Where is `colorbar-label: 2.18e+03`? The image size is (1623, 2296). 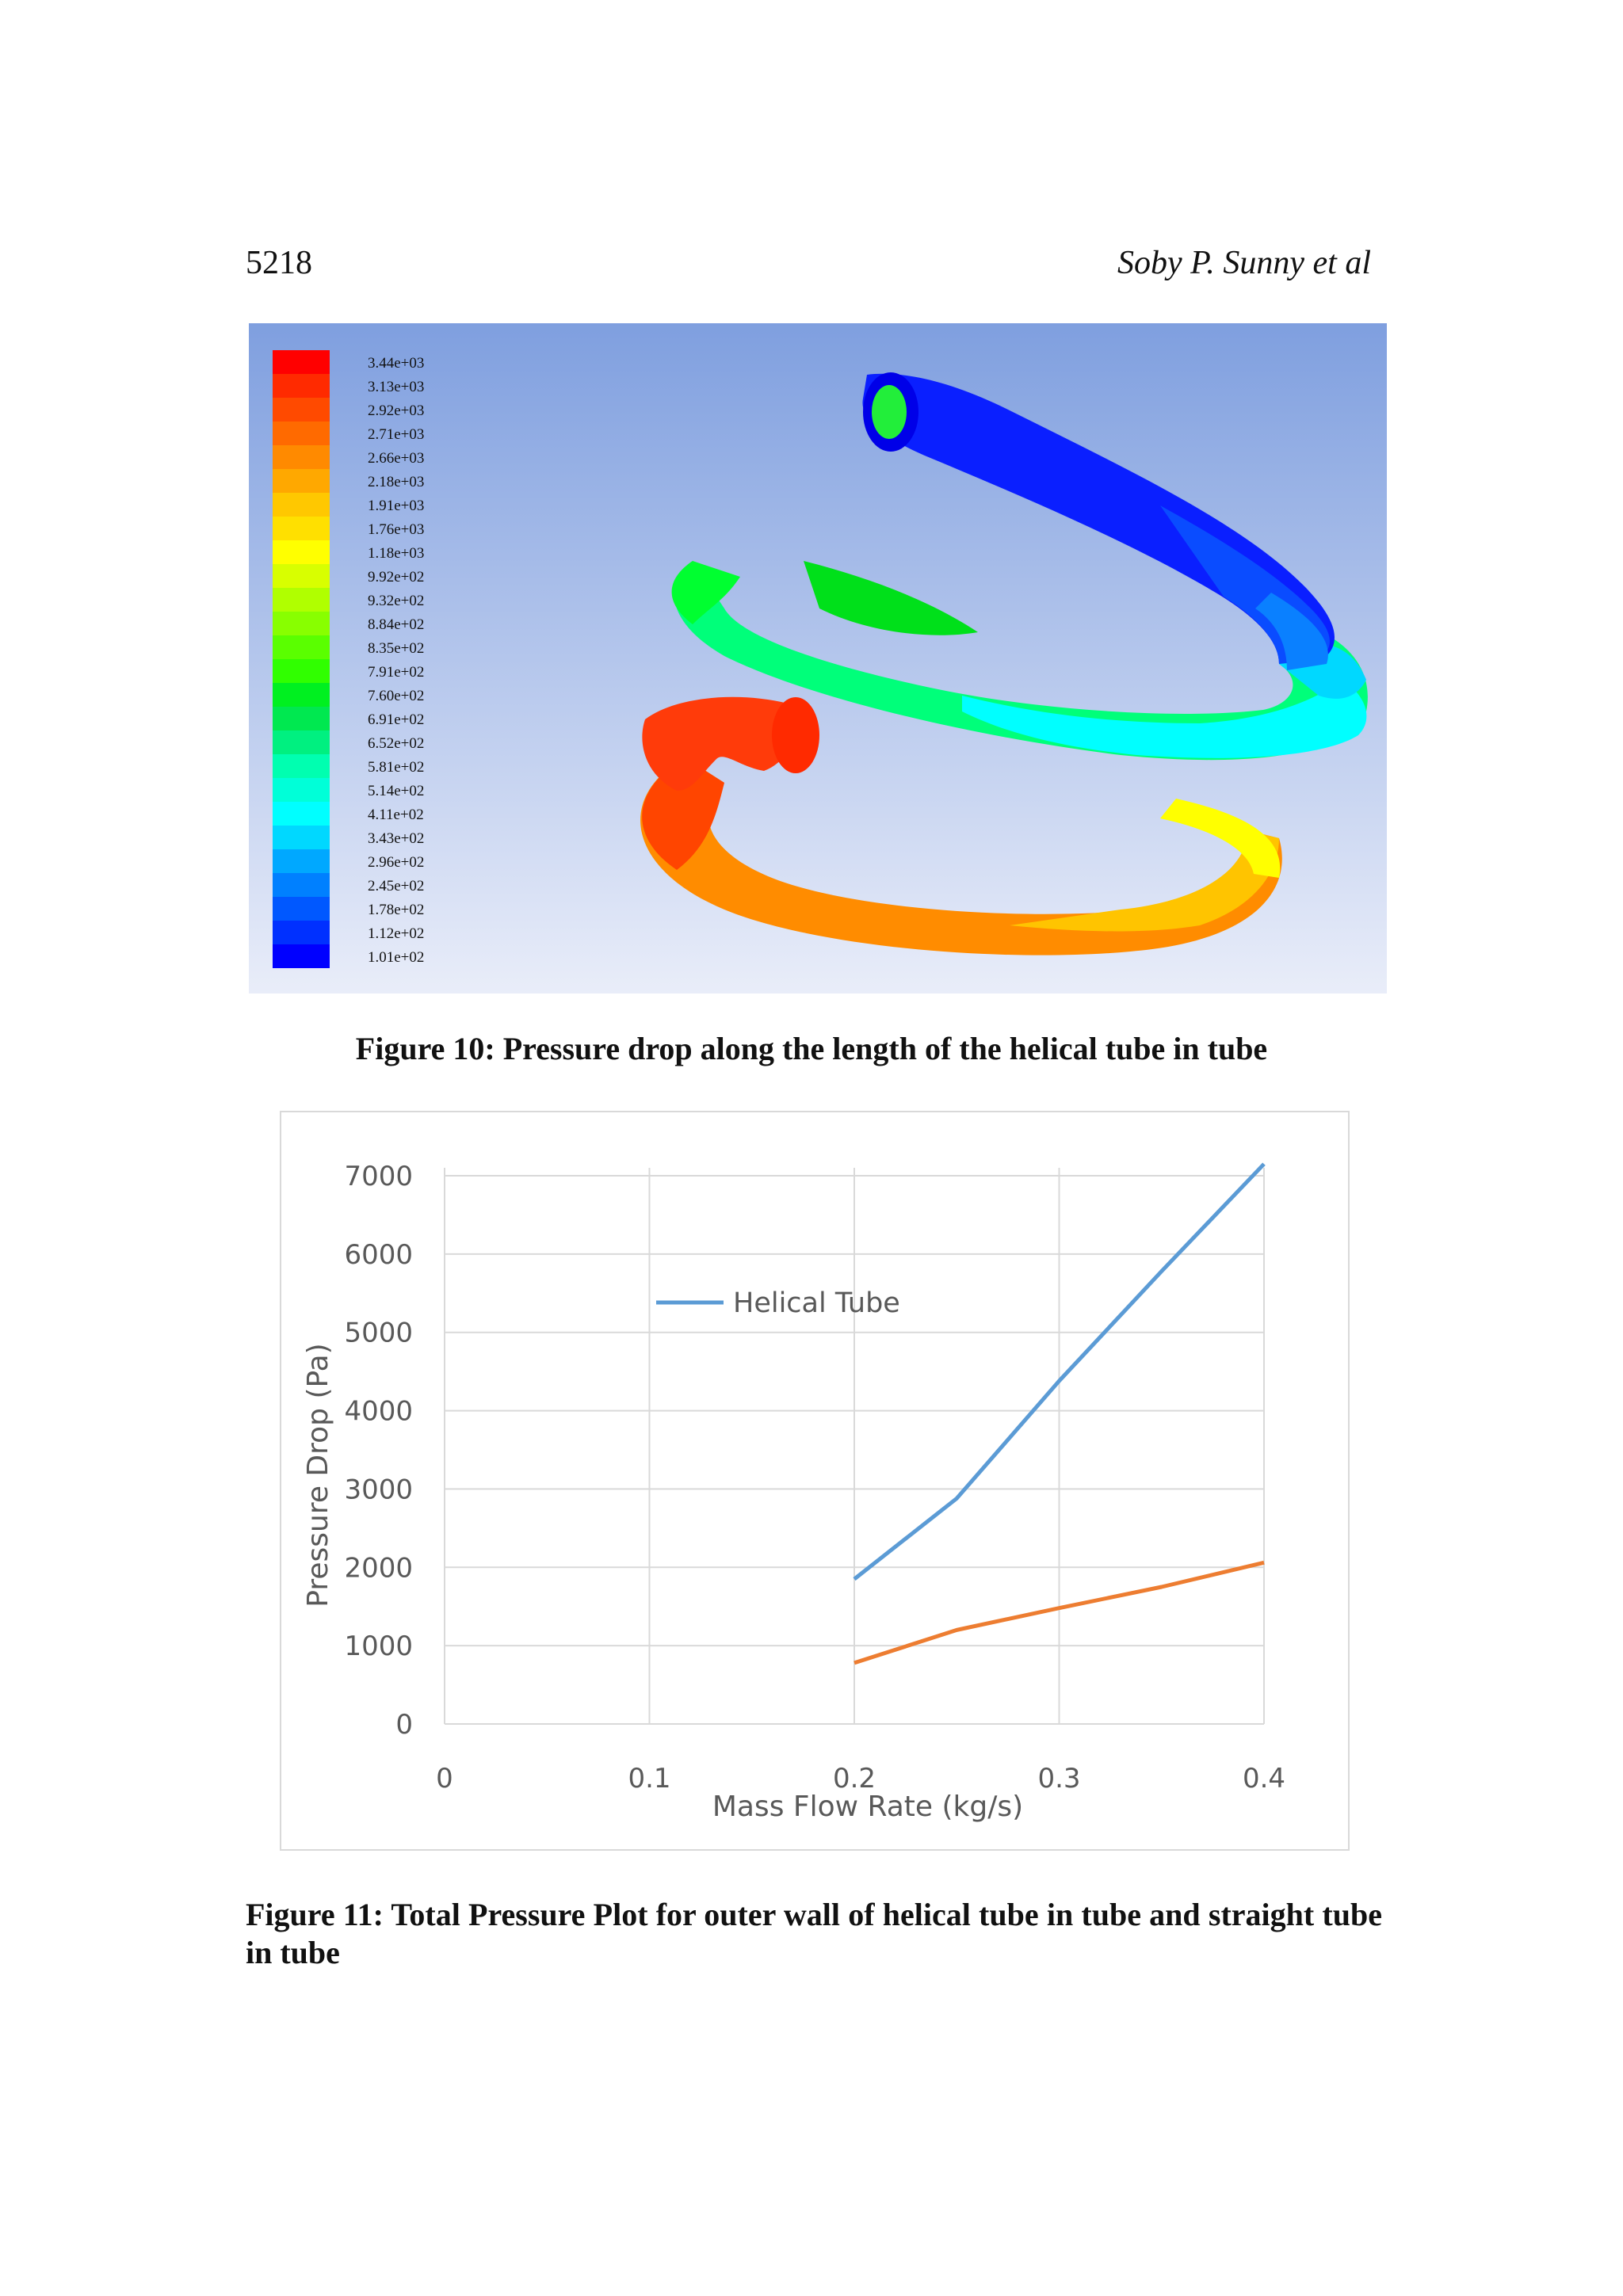
colorbar-label: 2.18e+03 is located at coordinates (396, 482).